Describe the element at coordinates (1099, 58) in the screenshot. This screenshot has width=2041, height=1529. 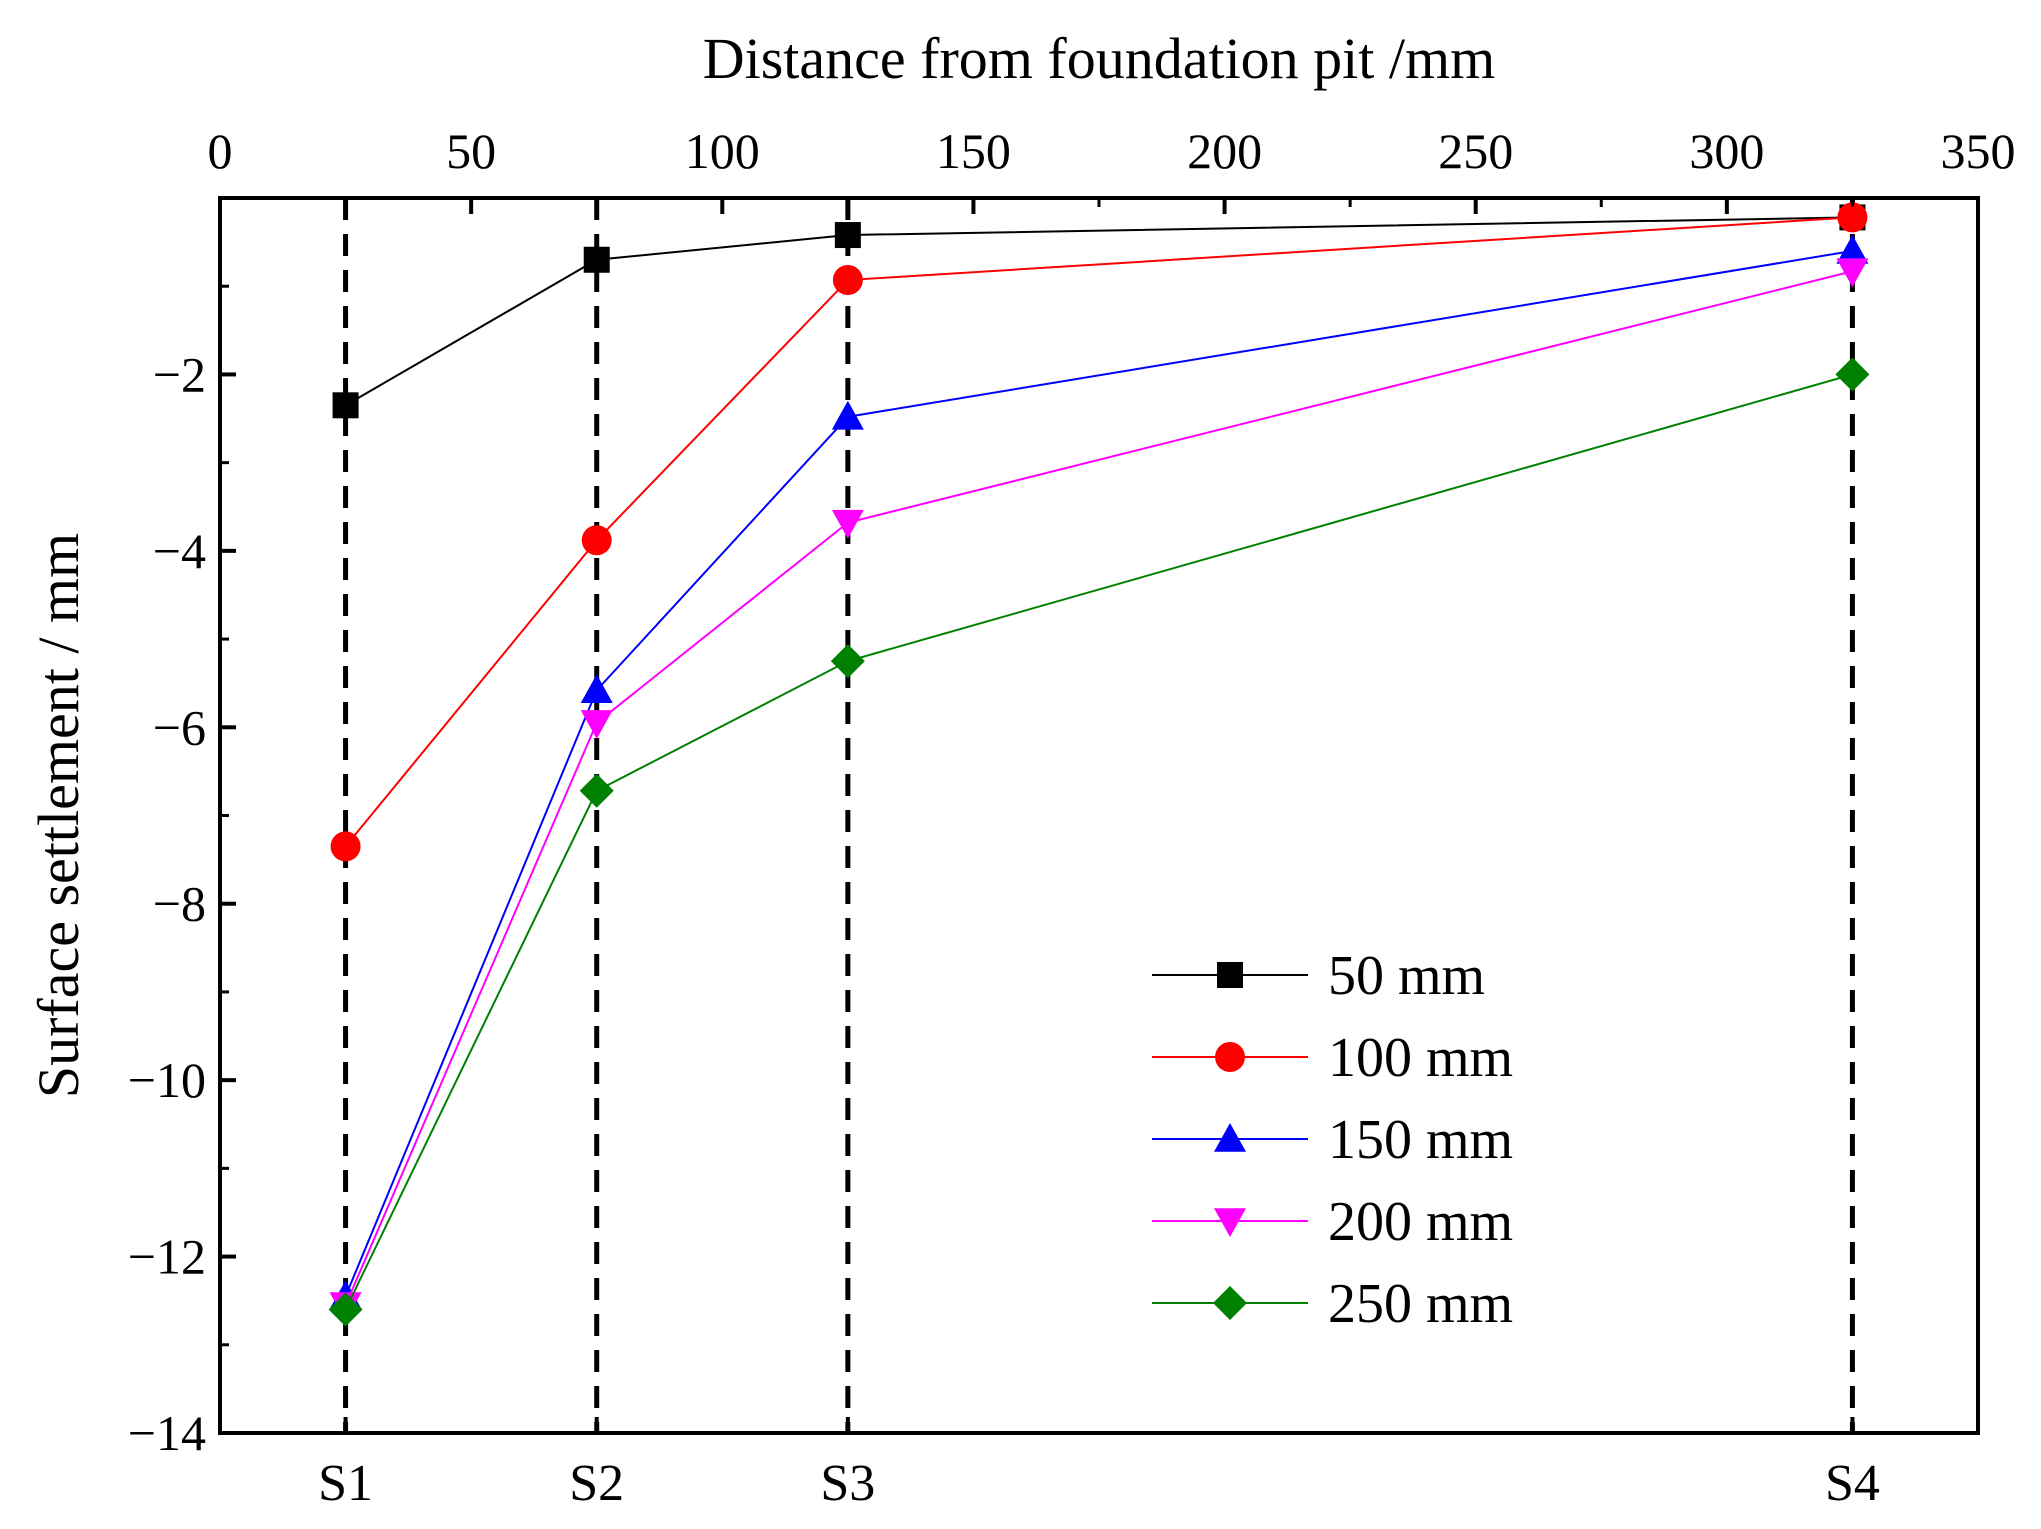
I see `x-axis-title: Distance from foundation pit /mm` at that location.